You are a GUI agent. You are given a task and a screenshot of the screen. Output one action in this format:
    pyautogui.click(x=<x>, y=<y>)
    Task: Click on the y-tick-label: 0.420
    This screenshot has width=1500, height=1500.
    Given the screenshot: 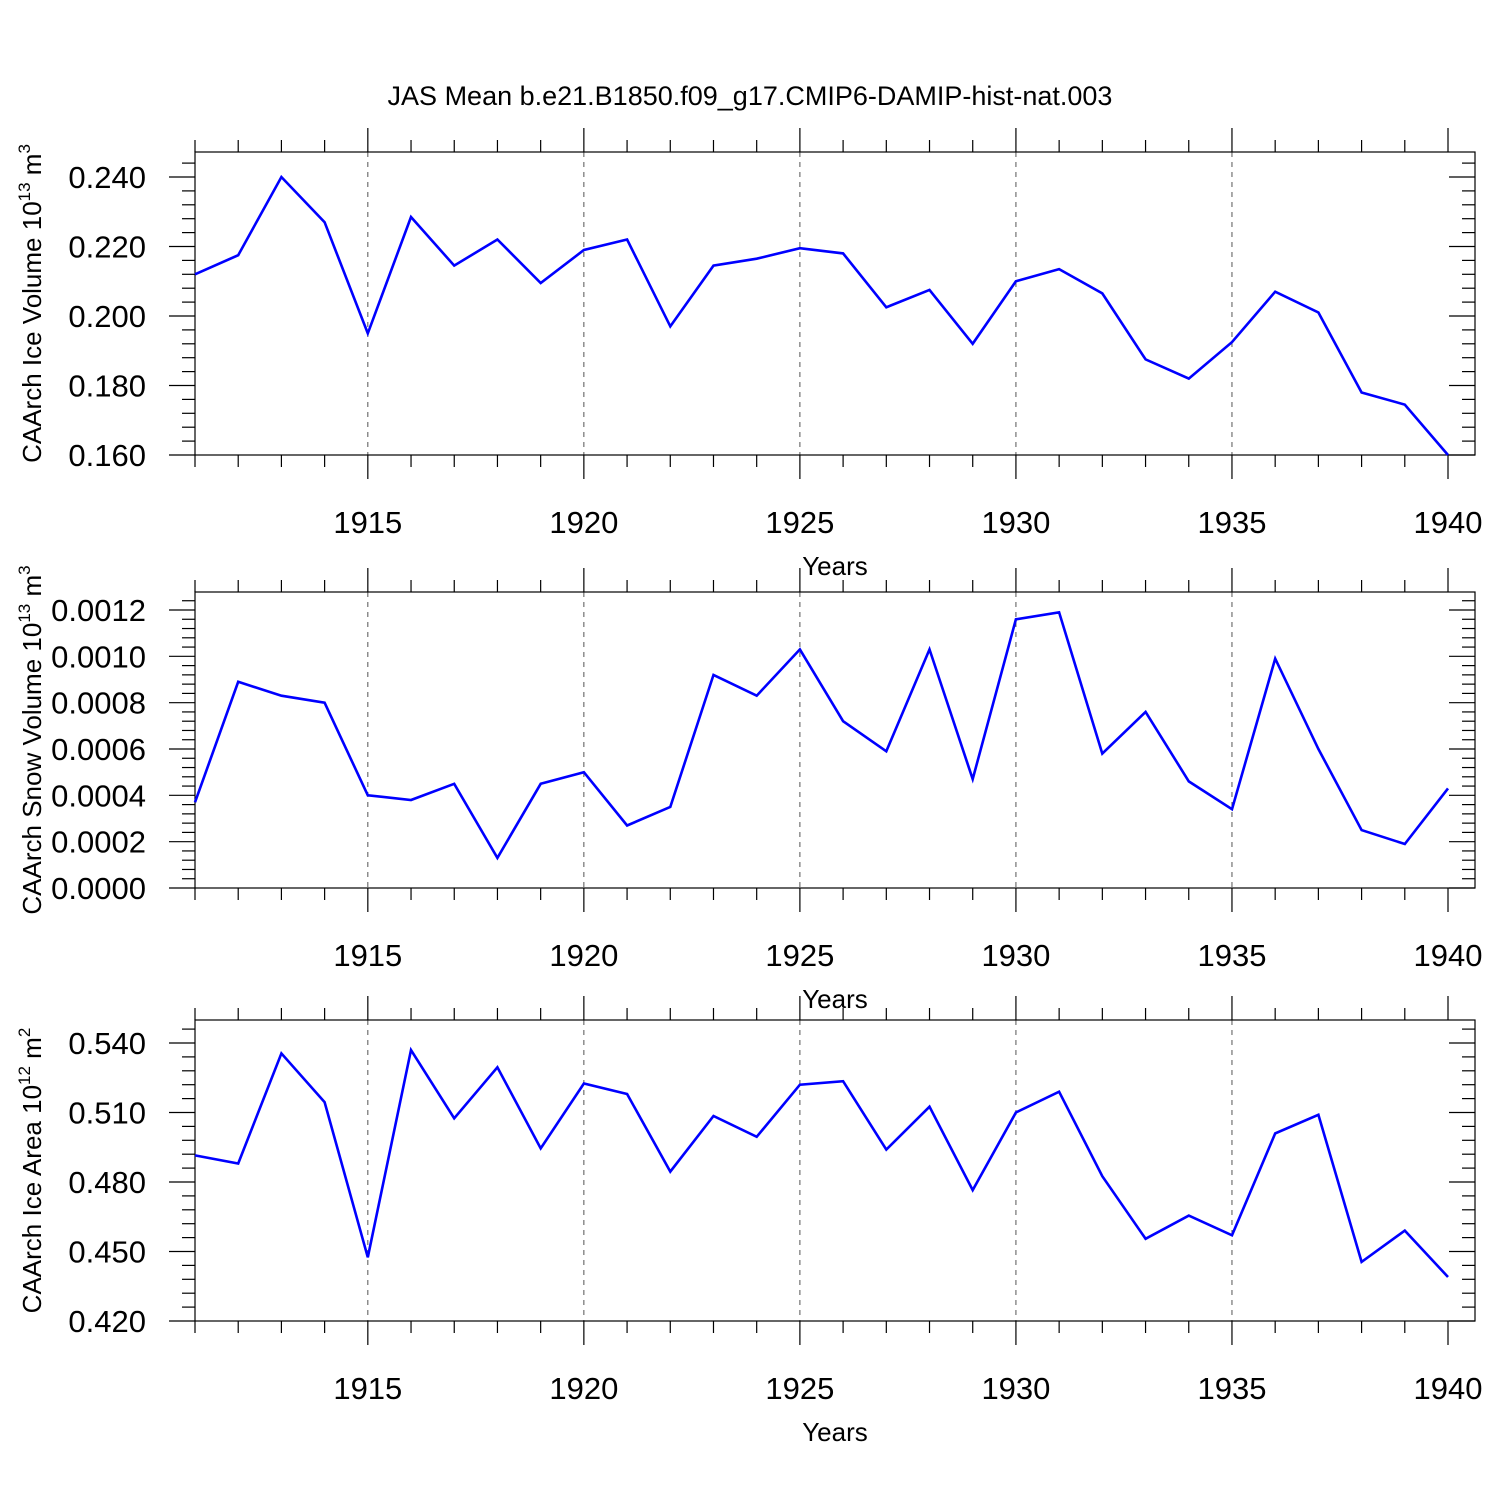 What is the action you would take?
    pyautogui.click(x=107, y=1321)
    